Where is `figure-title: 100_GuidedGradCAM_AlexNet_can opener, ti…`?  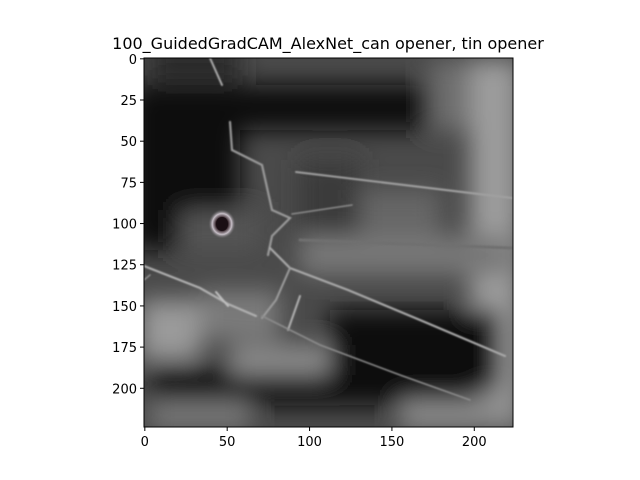
figure-title: 100_GuidedGradCAM_AlexNet_can opener, ti… is located at coordinates (328, 44).